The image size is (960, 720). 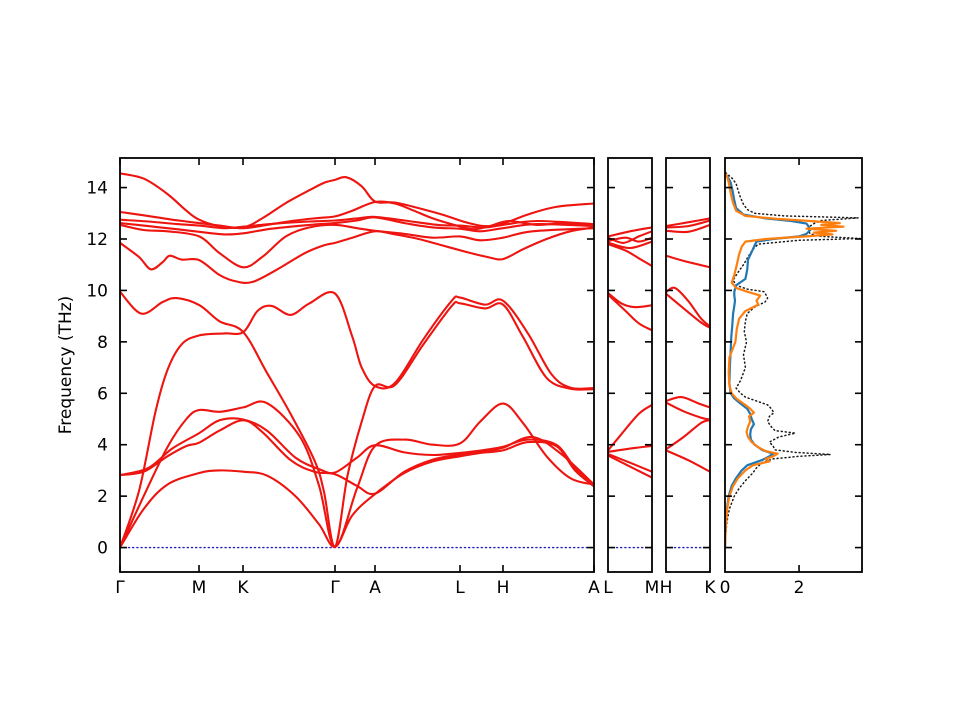 I want to click on dos-x-tick-label: 2, so click(x=799, y=588).